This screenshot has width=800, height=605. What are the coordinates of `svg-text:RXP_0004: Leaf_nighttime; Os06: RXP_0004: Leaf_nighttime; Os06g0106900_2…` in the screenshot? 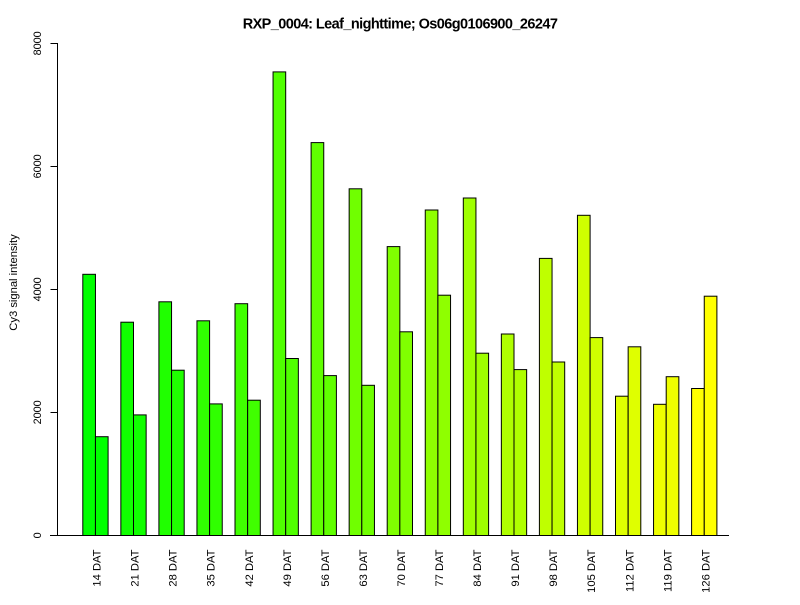 It's located at (400, 24).